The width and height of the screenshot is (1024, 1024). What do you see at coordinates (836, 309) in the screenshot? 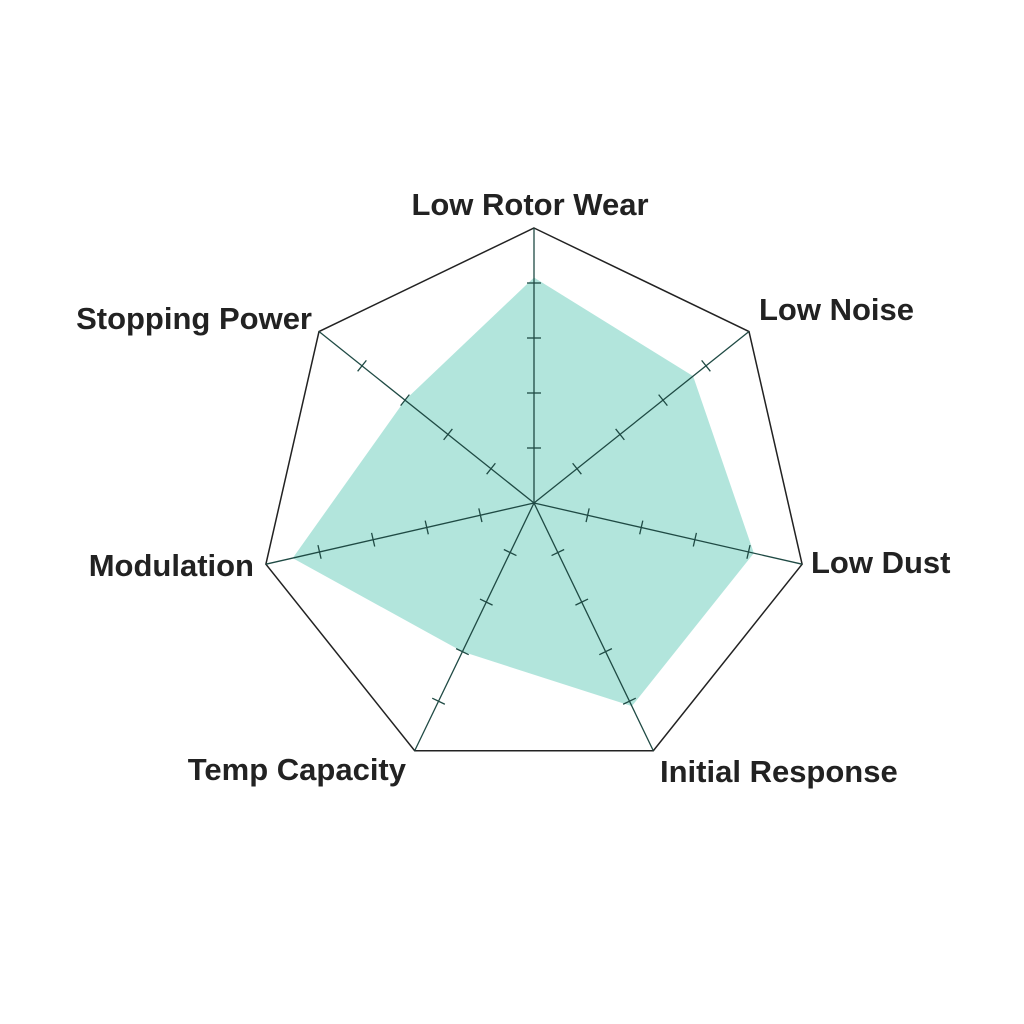
I see `axis-label: Low Noise` at bounding box center [836, 309].